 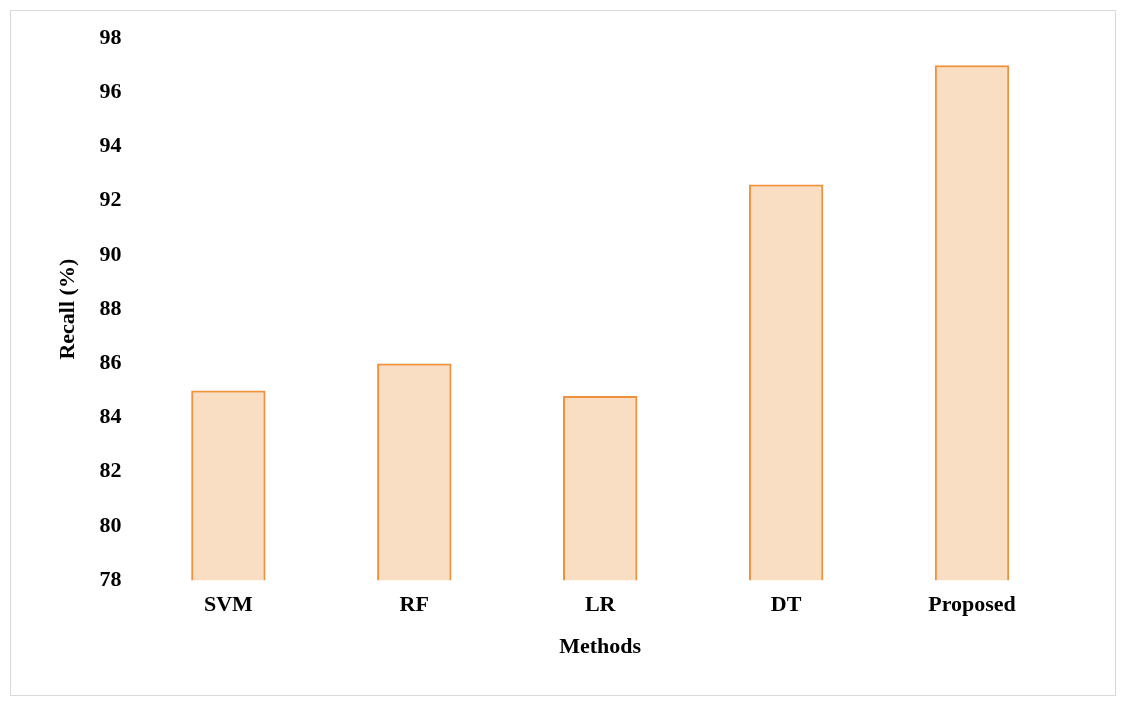 What do you see at coordinates (786, 604) in the screenshot?
I see `x-tick-label: DT` at bounding box center [786, 604].